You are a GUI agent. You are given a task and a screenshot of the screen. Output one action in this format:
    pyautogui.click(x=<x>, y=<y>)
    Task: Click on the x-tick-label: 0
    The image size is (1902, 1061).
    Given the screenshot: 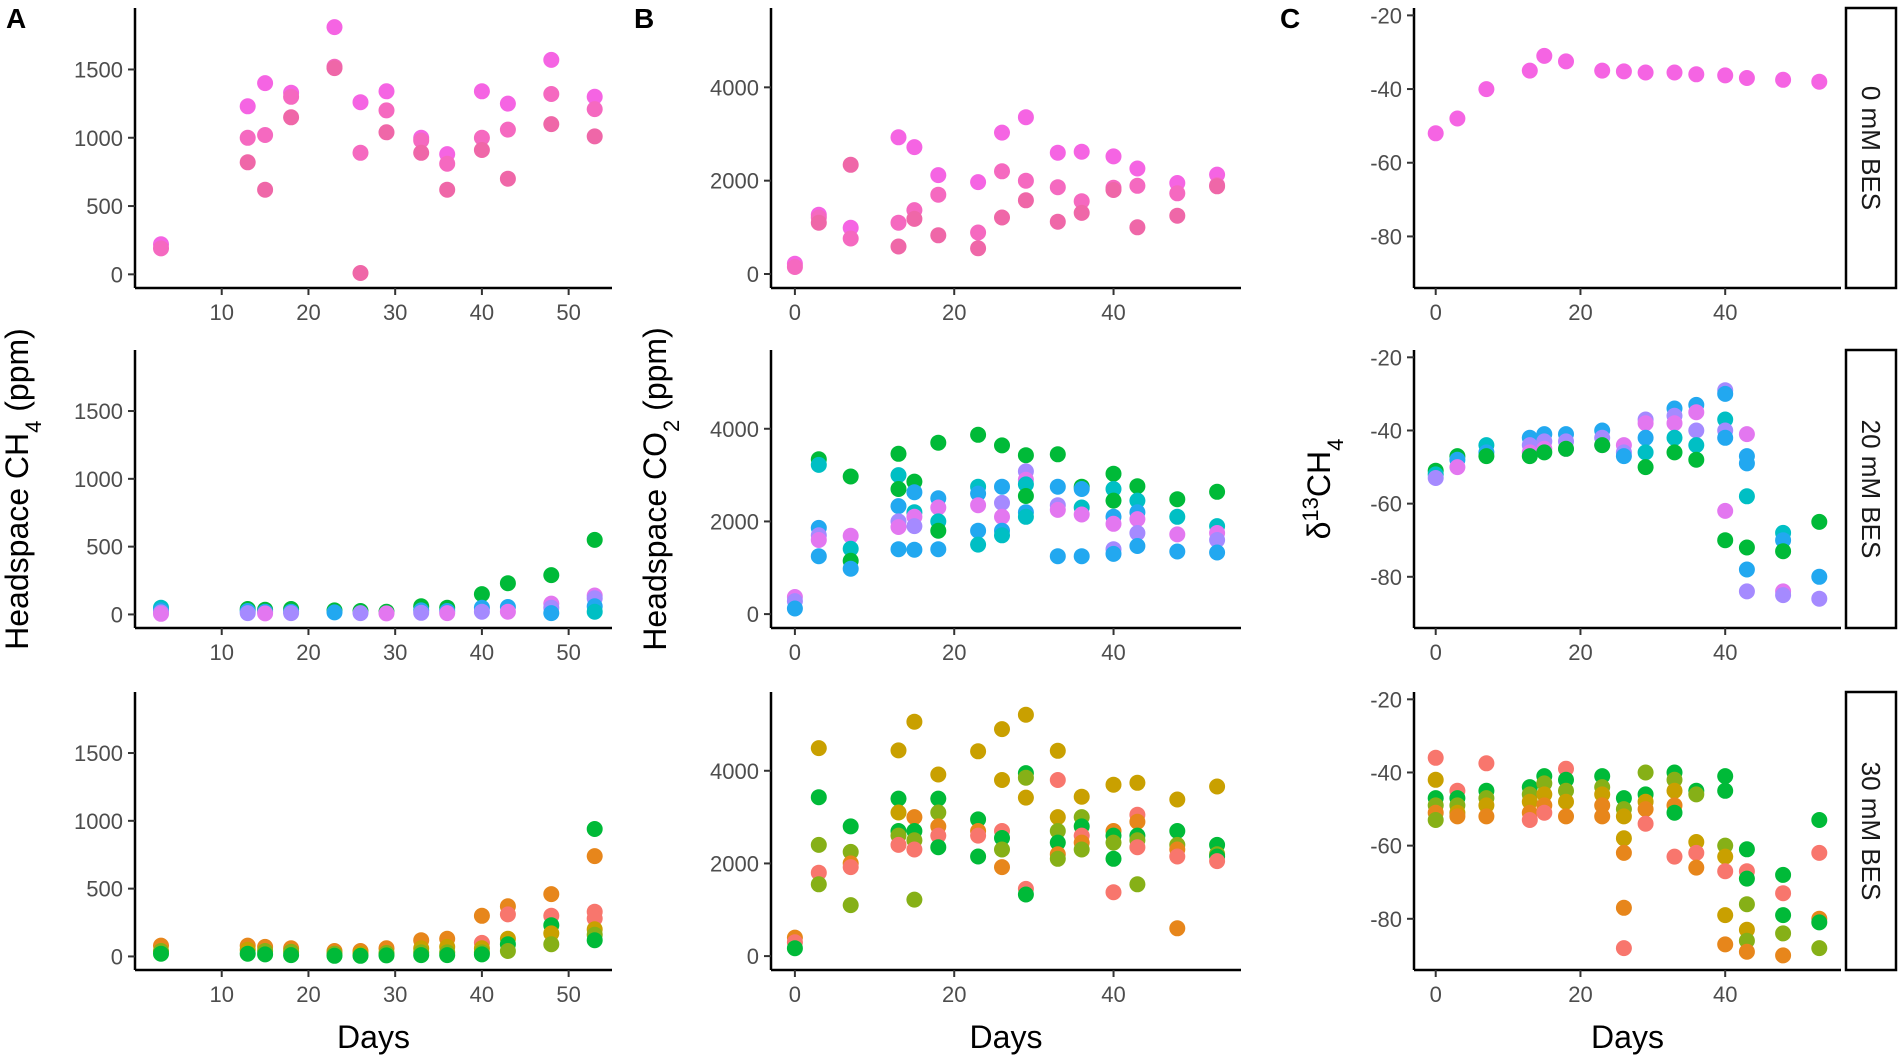 What is the action you would take?
    pyautogui.click(x=795, y=652)
    